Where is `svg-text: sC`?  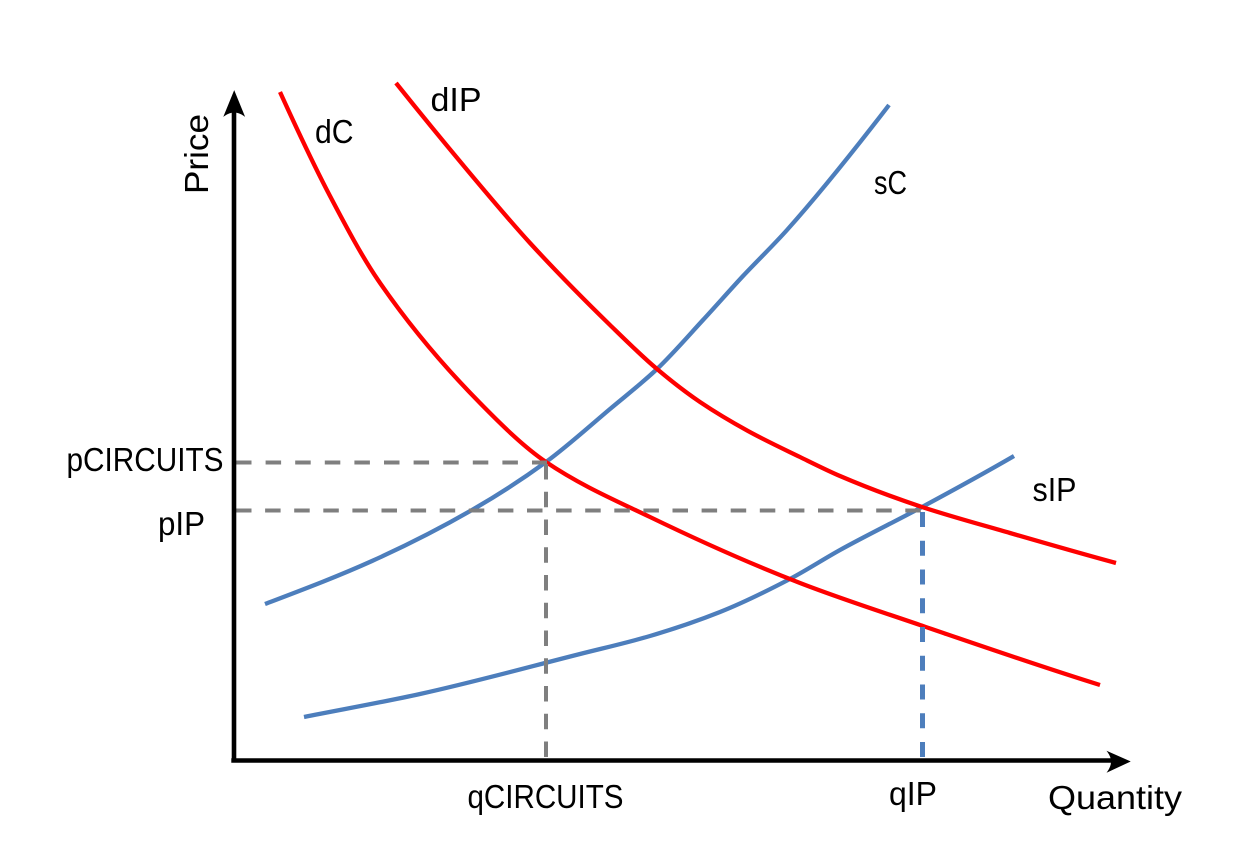 svg-text: sC is located at coordinates (890, 182).